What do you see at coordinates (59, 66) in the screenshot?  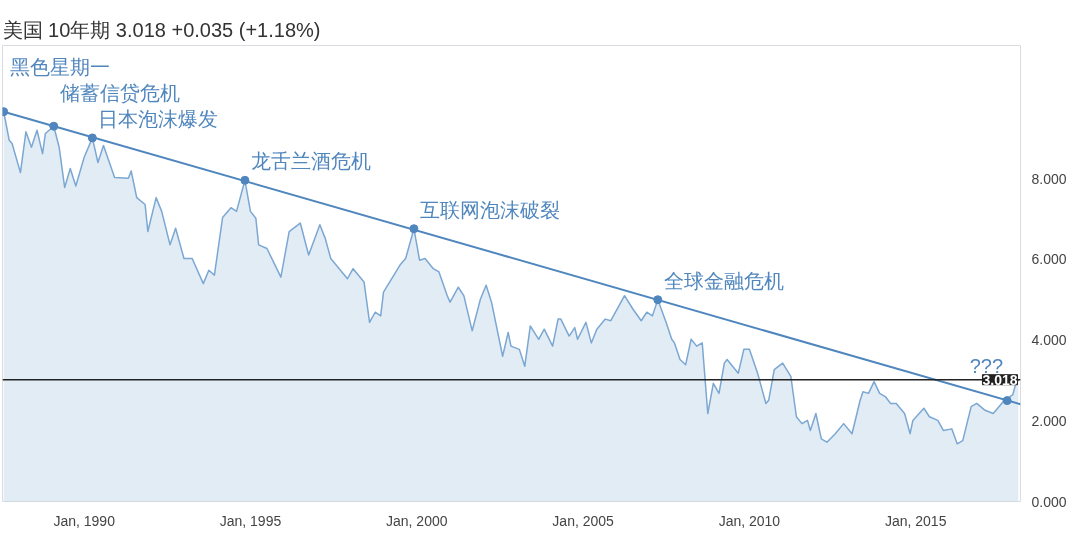 I see `annotation: 黑色星期一` at bounding box center [59, 66].